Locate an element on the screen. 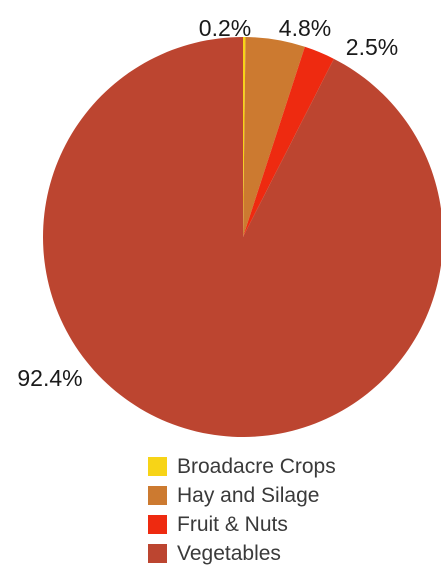 Image resolution: width=441 pixels, height=585 pixels. legend-label-hay-and-silage: Hay and Silage is located at coordinates (248, 495).